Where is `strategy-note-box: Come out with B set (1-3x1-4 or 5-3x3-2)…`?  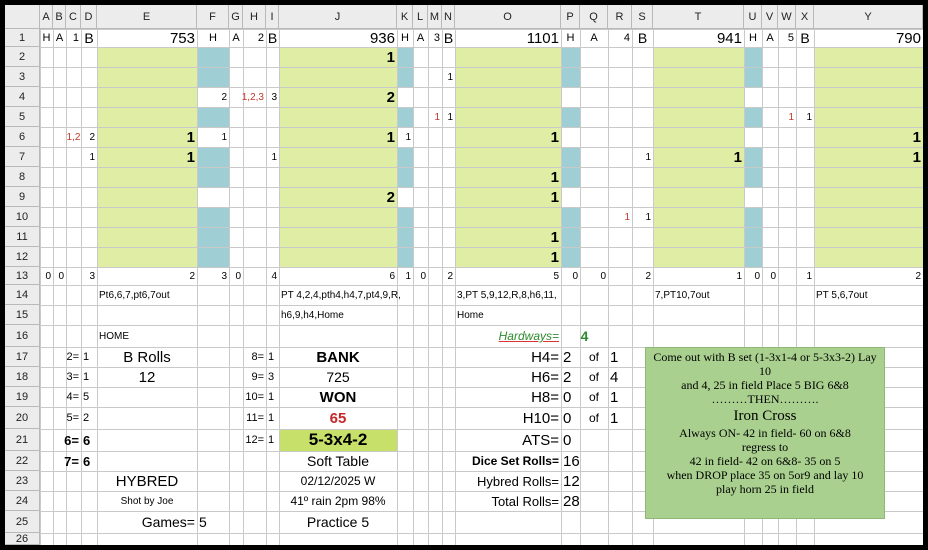 strategy-note-box: Come out with B set (1-3x1-4 or 5-3x3-2)… is located at coordinates (765, 433).